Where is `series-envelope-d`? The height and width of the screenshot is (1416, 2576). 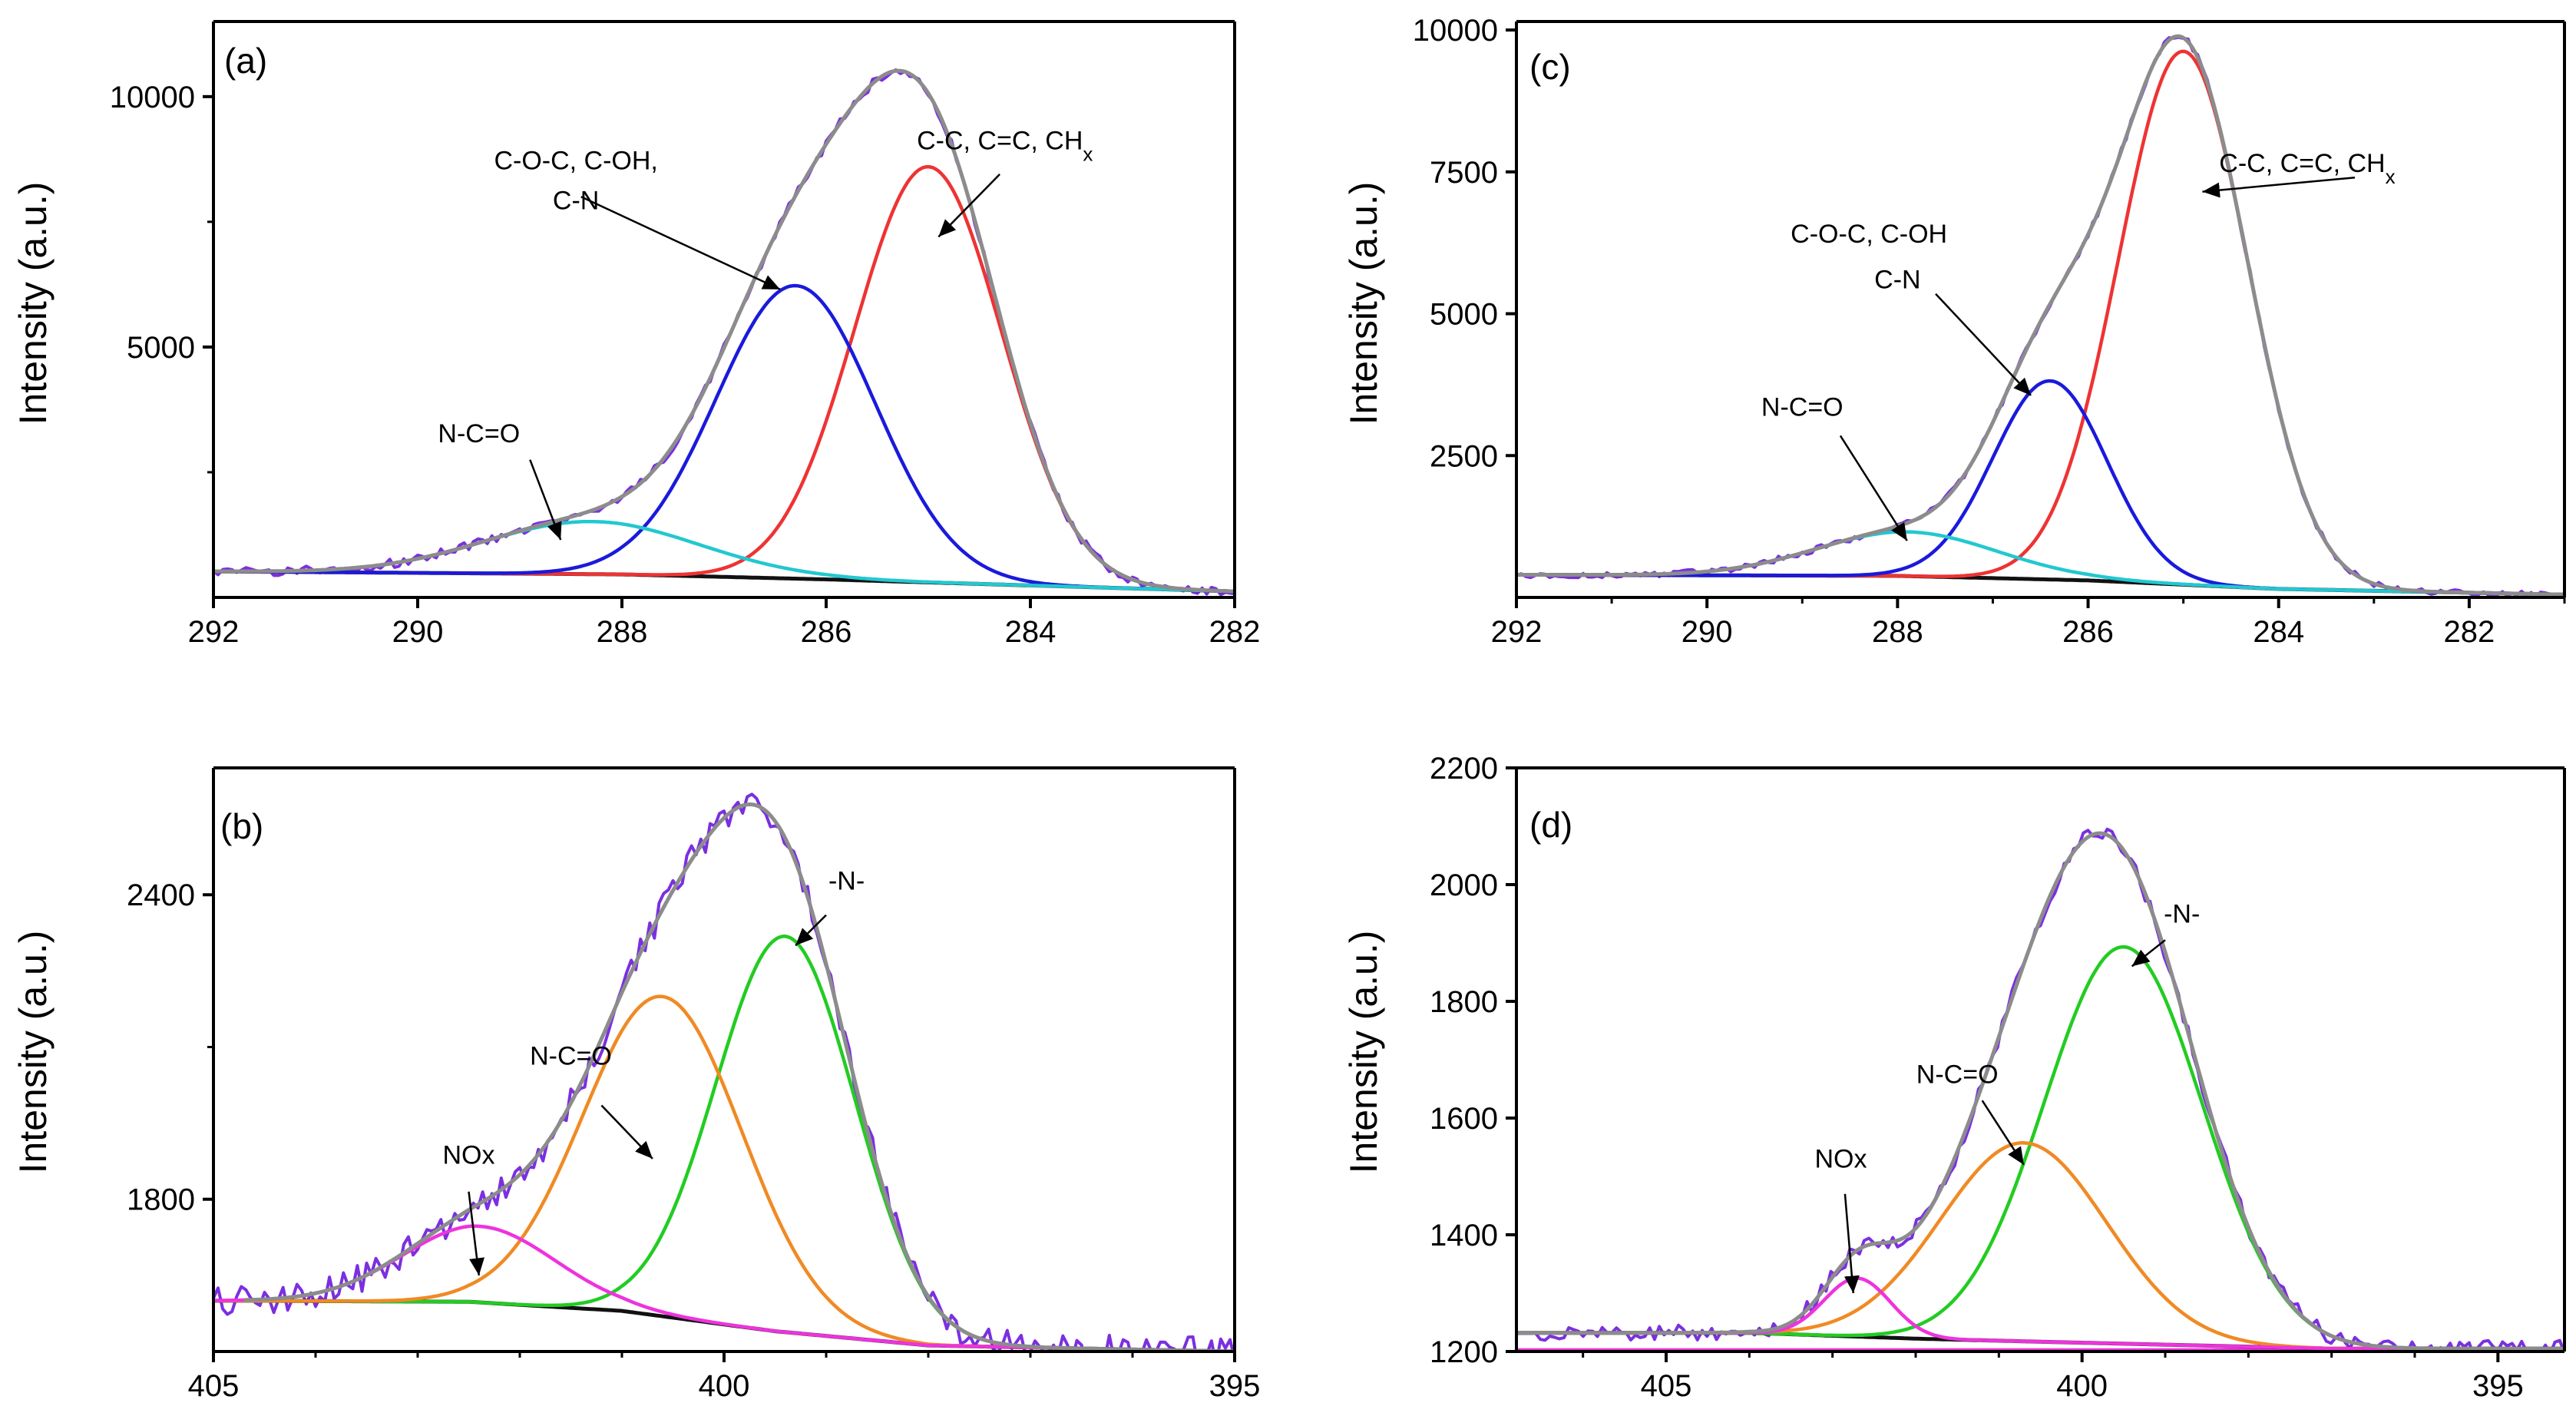
series-envelope-d is located at coordinates (2040, 1091).